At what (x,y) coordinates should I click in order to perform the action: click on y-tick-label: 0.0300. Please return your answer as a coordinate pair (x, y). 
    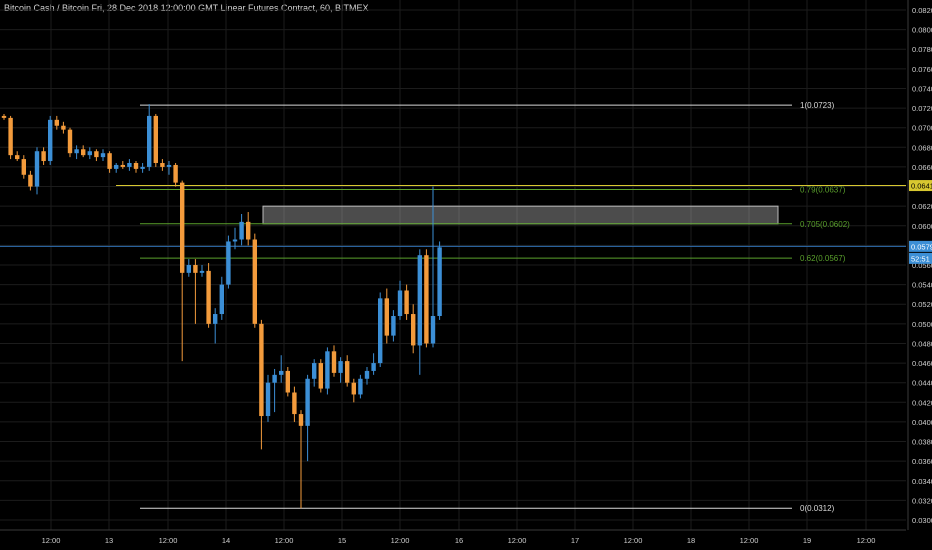
    Looking at the image, I should click on (922, 520).